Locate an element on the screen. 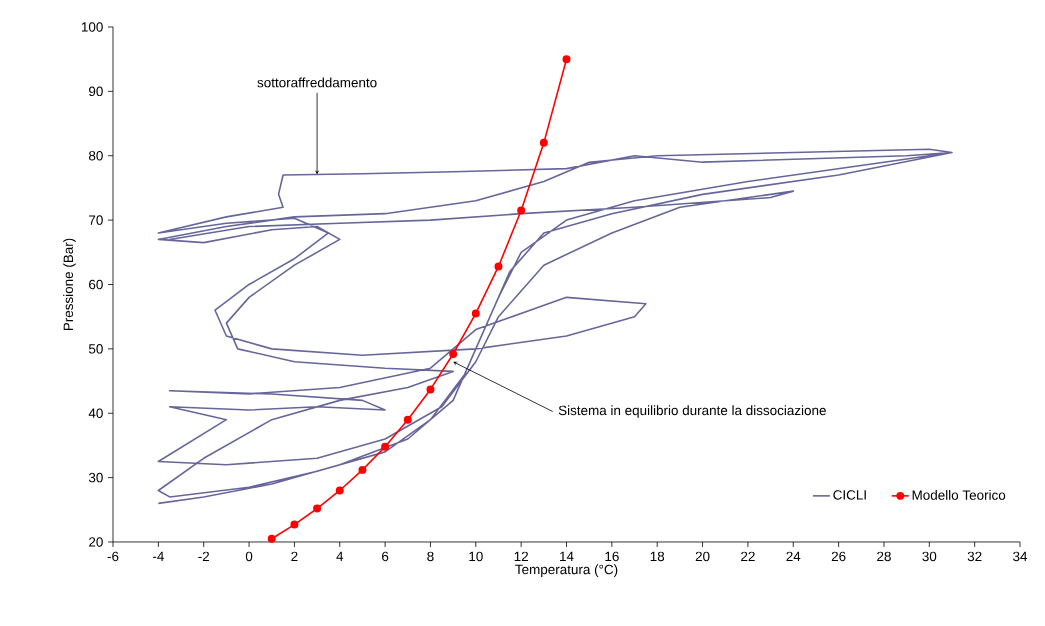 This screenshot has height=626, width=1045. x-tick-label: 28 is located at coordinates (884, 556).